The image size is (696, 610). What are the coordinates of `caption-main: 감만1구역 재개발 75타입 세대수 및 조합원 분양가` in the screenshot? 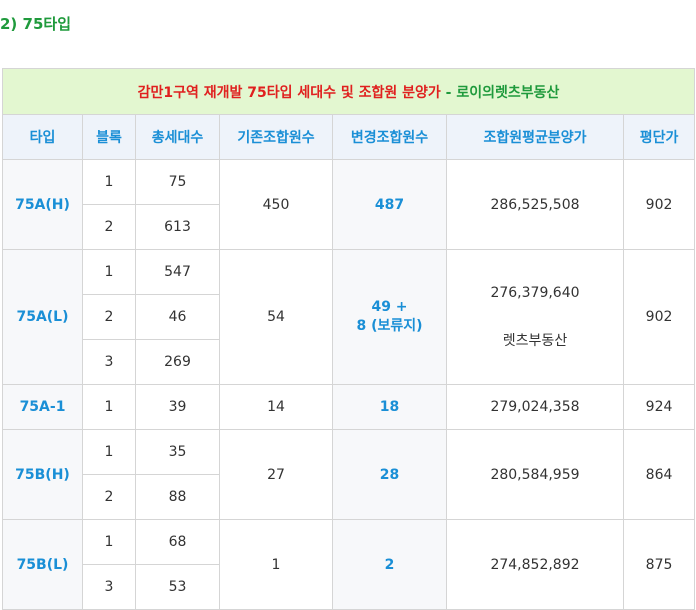 It's located at (289, 92).